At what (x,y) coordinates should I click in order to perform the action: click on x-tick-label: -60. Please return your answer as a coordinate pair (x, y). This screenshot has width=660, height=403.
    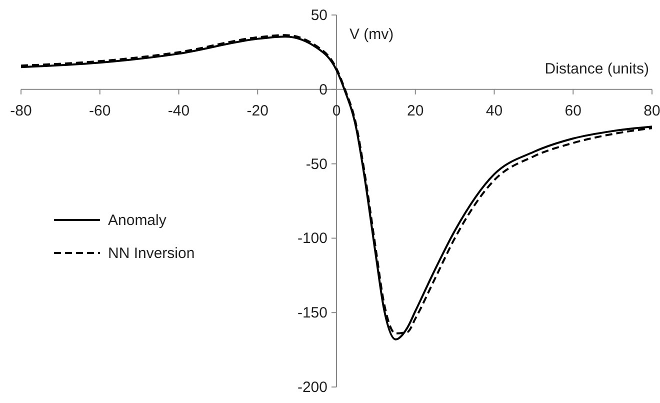
    Looking at the image, I should click on (100, 111).